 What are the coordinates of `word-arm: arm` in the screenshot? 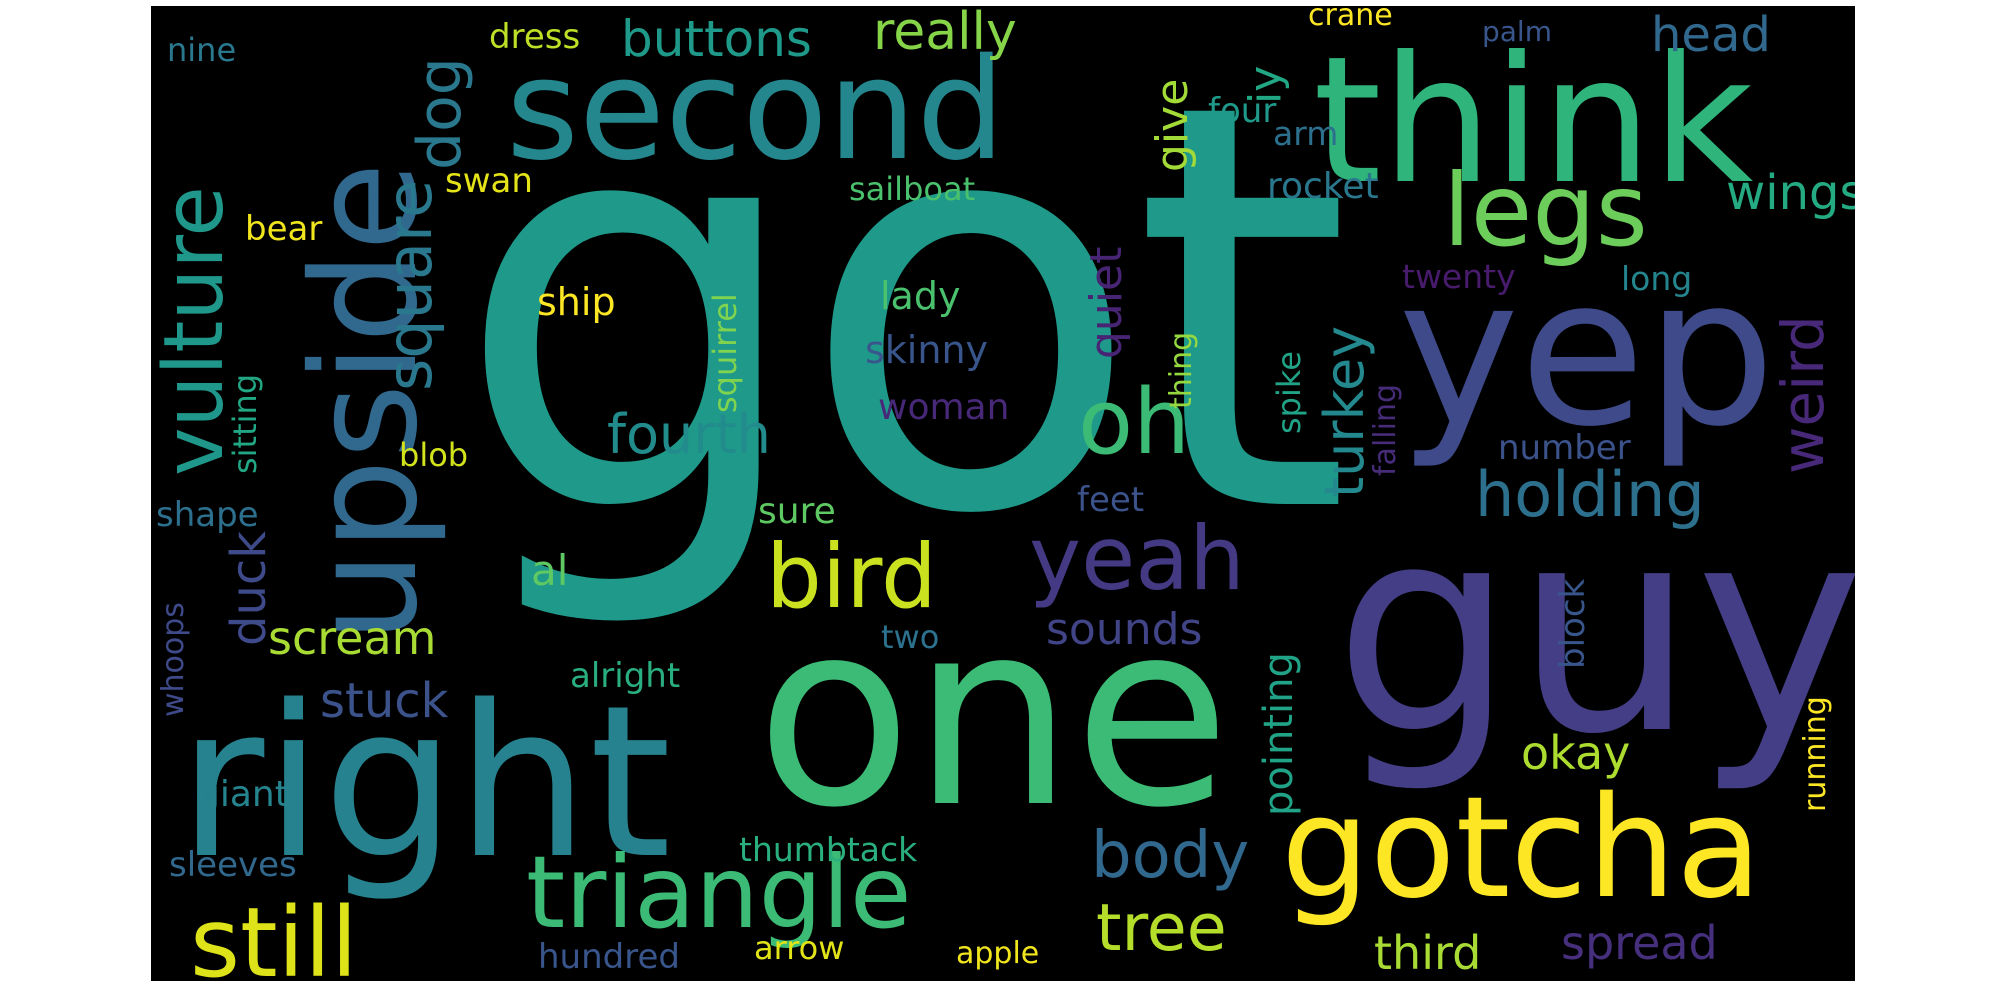 It's located at (1306, 133).